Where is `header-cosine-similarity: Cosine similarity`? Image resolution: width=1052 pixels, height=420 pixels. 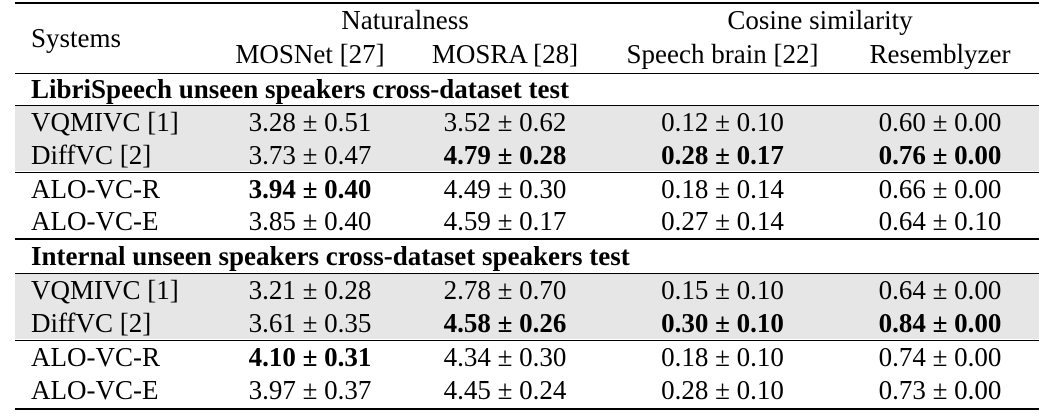 header-cosine-similarity: Cosine similarity is located at coordinates (820, 20).